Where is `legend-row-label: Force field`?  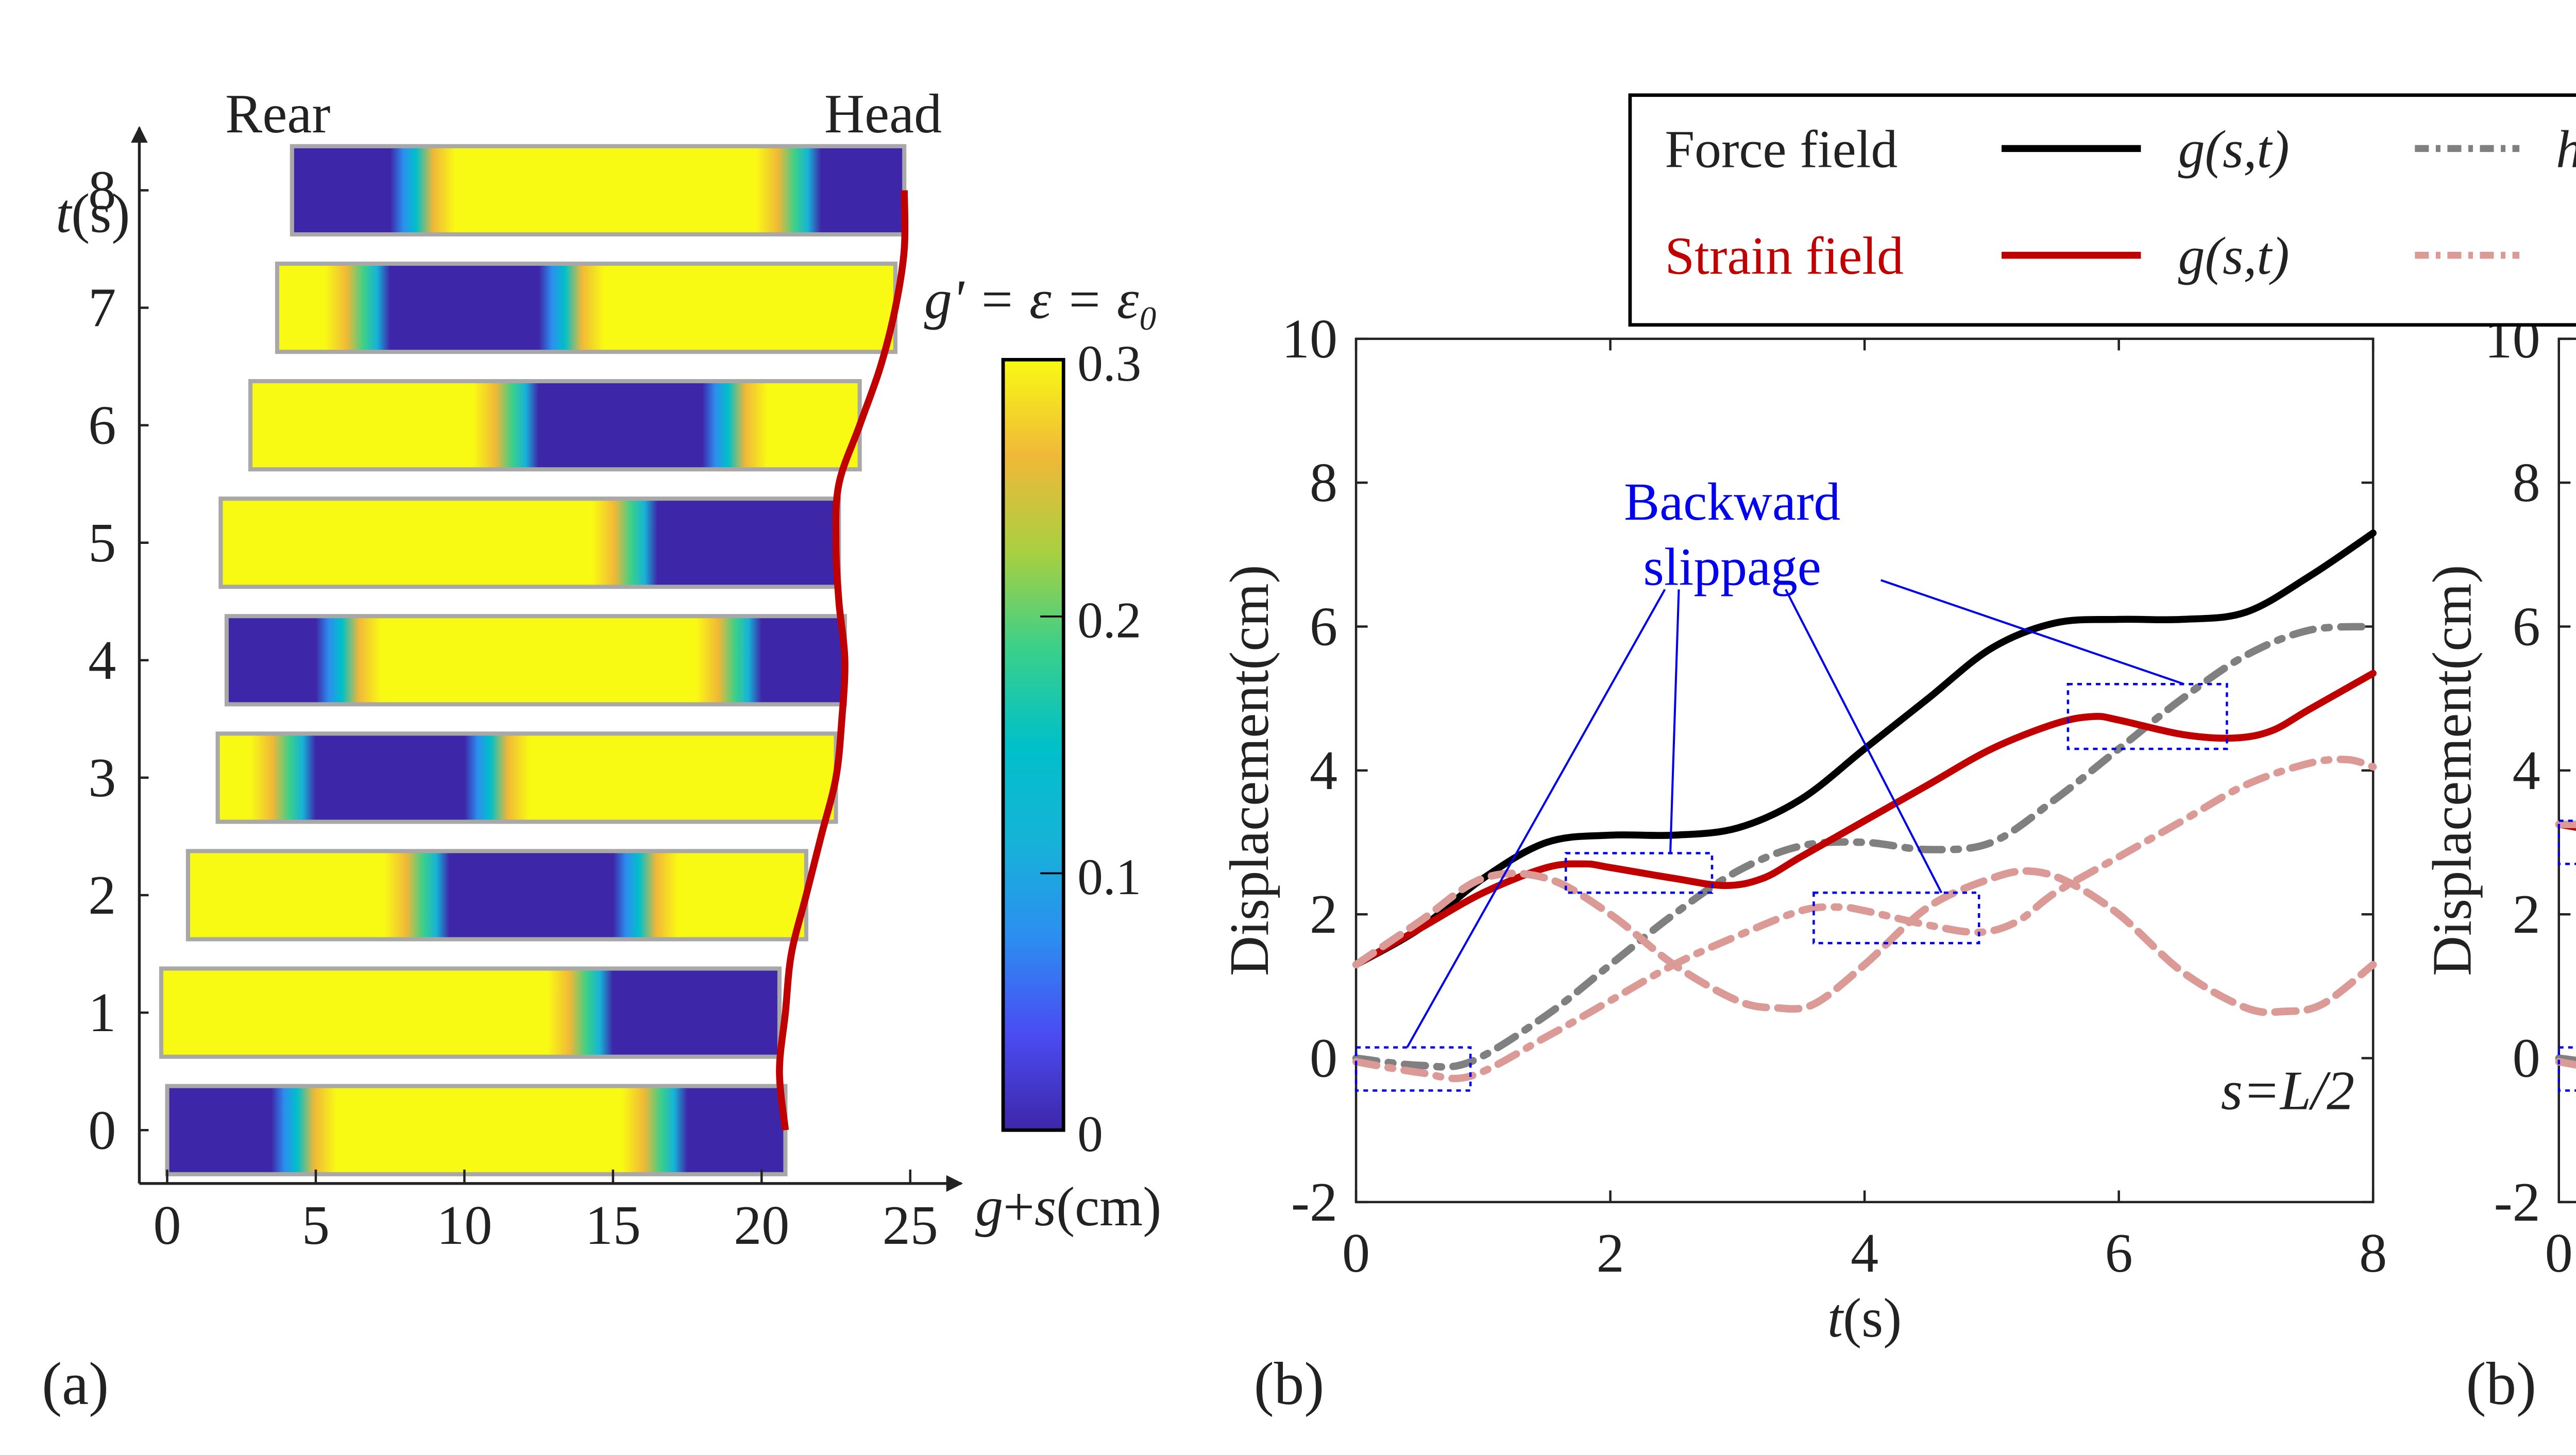 legend-row-label: Force field is located at coordinates (1781, 149).